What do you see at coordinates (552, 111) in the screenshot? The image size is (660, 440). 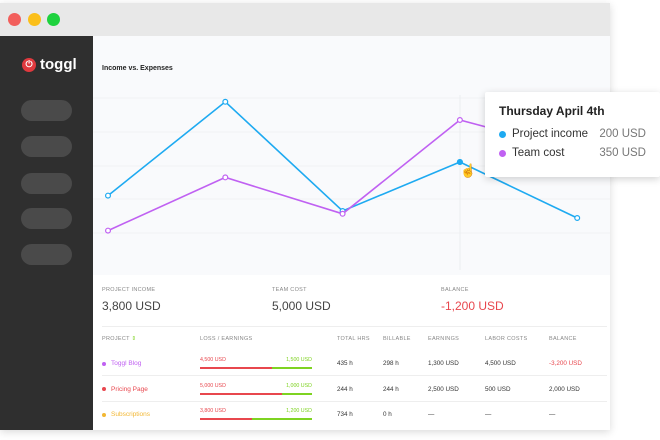 I see `tooltip-title: Thursday April 4th` at bounding box center [552, 111].